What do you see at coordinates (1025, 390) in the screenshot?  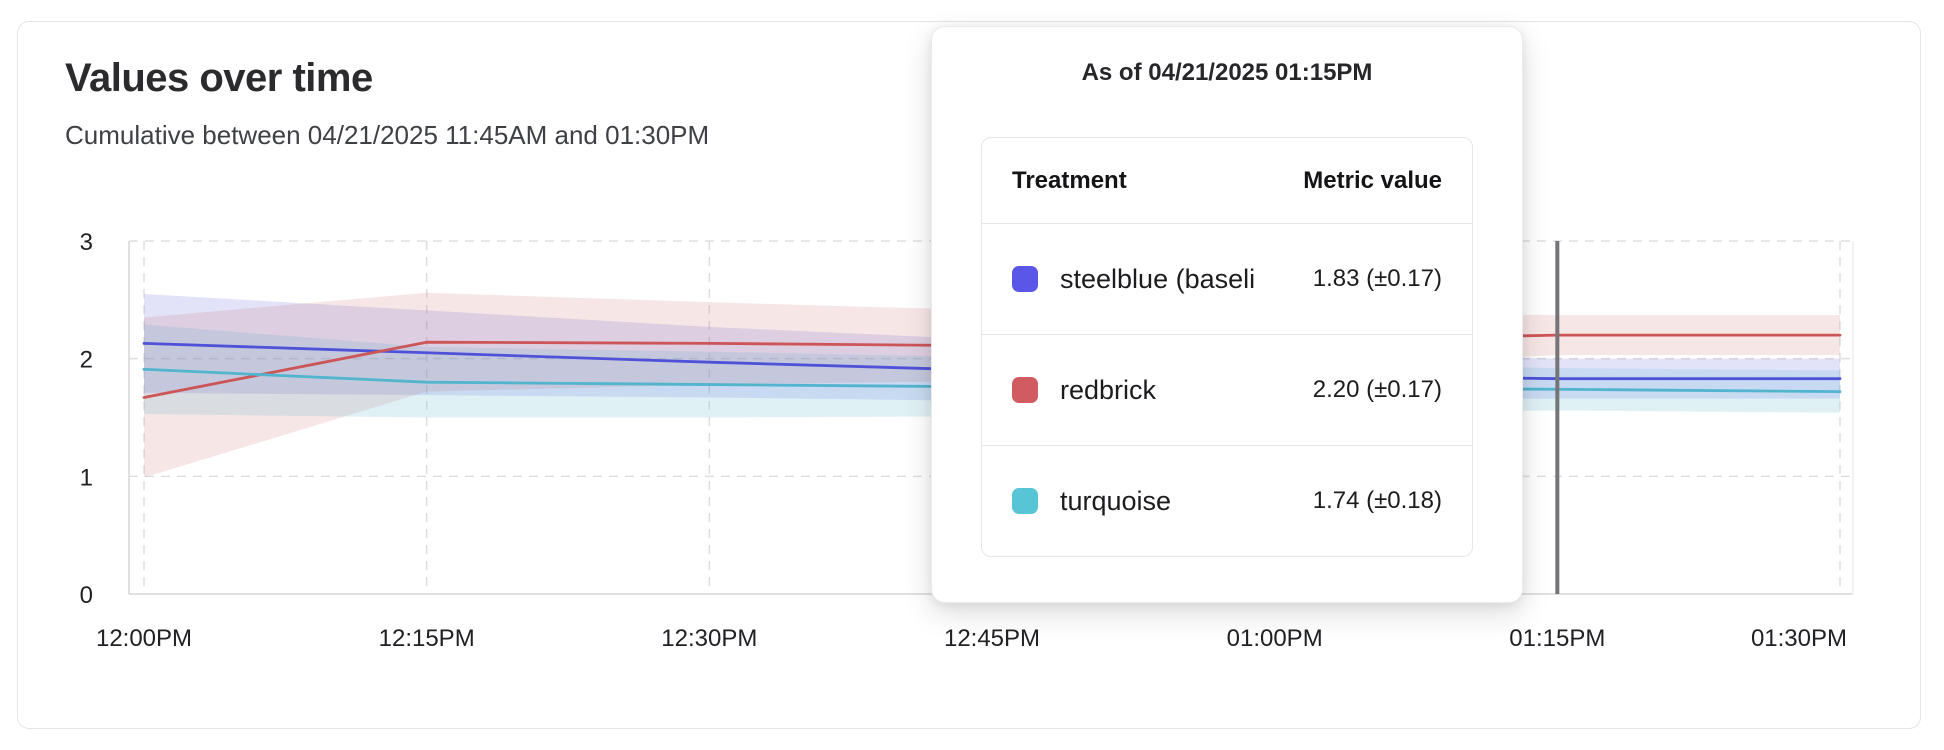 I see `redbrick-swatch` at bounding box center [1025, 390].